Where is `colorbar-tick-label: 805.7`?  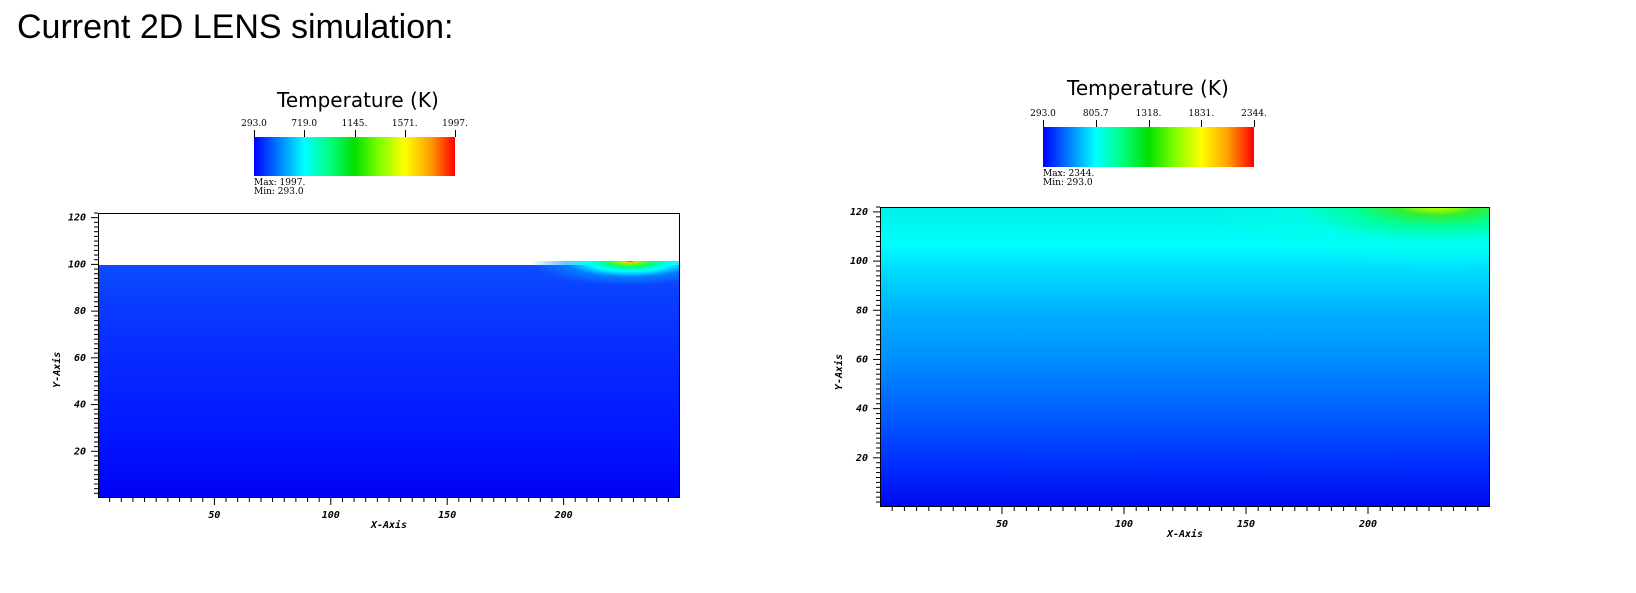 colorbar-tick-label: 805.7 is located at coordinates (1095, 114).